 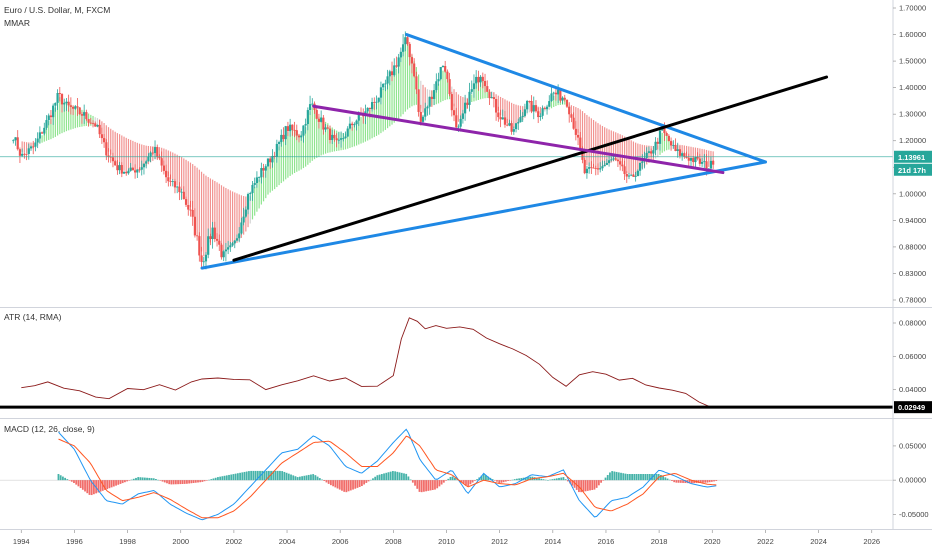 What do you see at coordinates (912, 34) in the screenshot?
I see `price-scale-label: 1.60000` at bounding box center [912, 34].